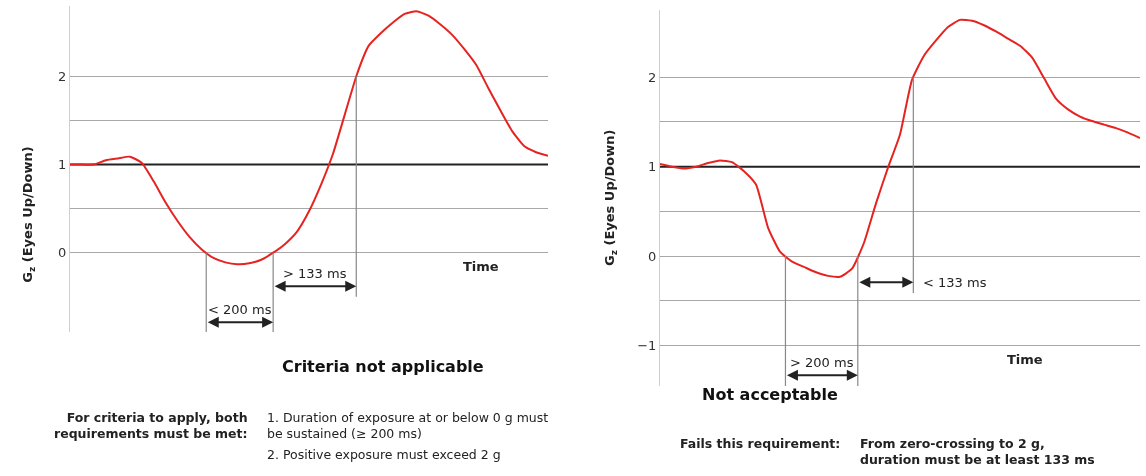  What do you see at coordinates (770, 394) in the screenshot?
I see `text: Not acceptable` at bounding box center [770, 394].